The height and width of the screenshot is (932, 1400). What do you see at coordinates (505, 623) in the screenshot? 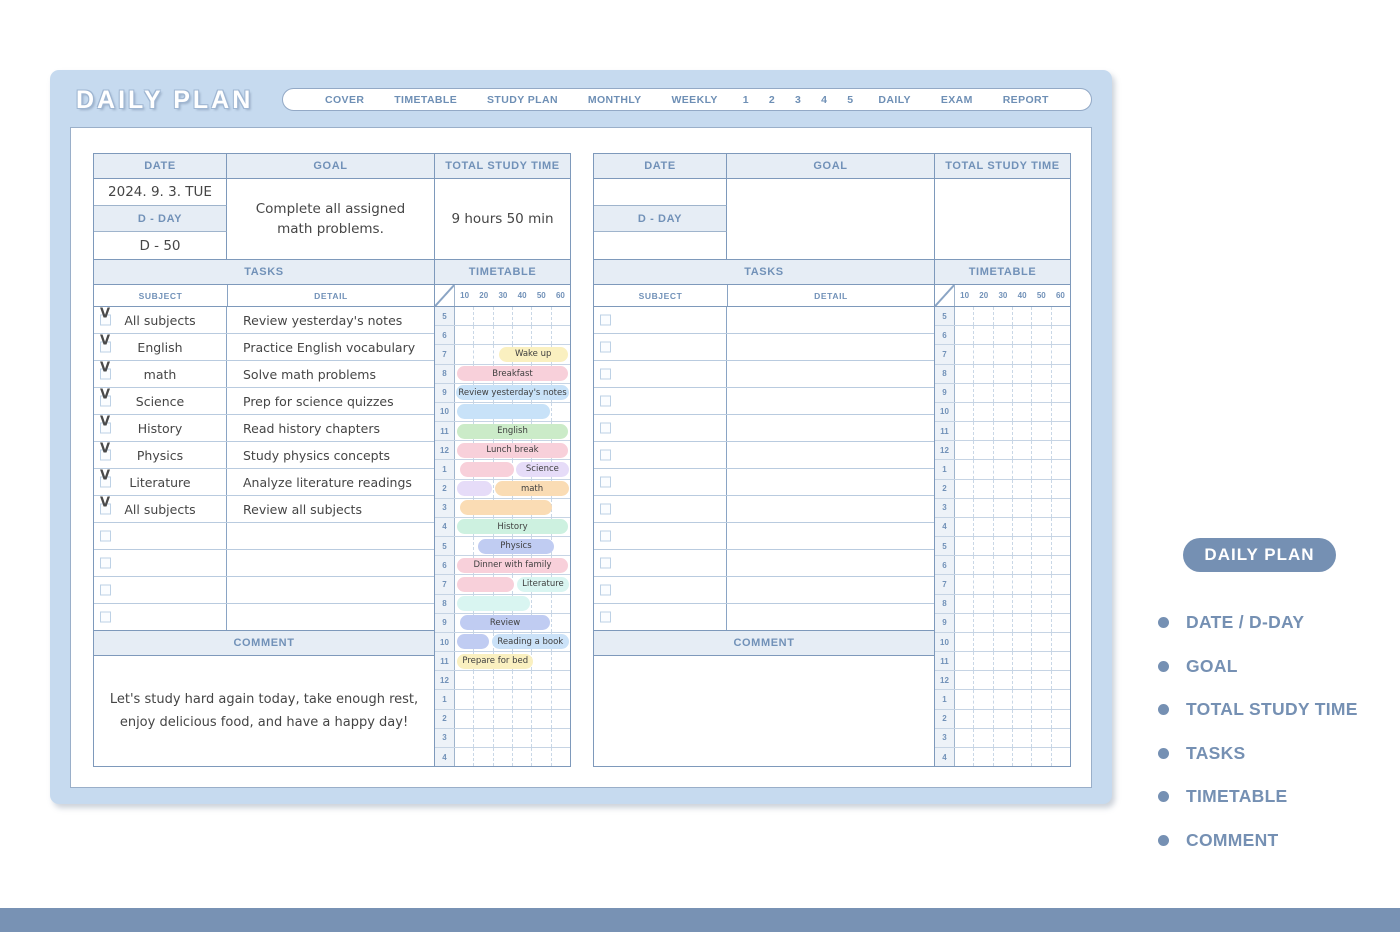
I see `schedule-bar-review: Review` at bounding box center [505, 623].